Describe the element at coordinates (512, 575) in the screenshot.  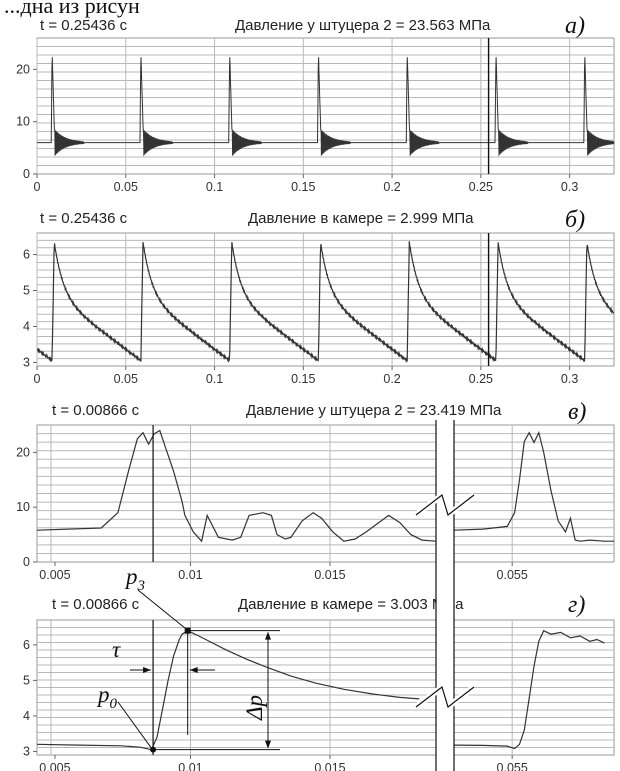
I see `panel-v-xtick-label: 0.055` at that location.